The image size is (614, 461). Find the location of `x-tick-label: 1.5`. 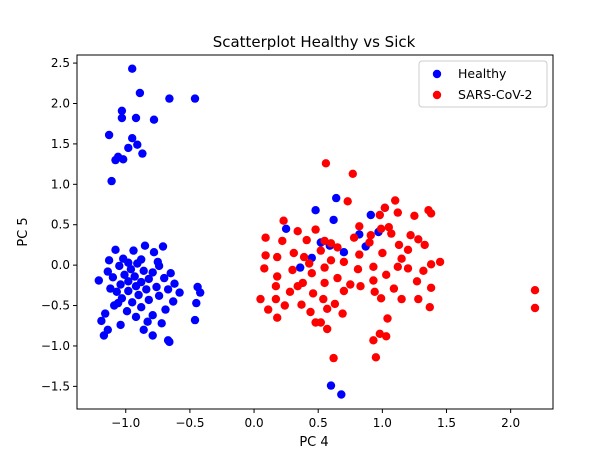

x-tick-label: 1.5 is located at coordinates (446, 423).